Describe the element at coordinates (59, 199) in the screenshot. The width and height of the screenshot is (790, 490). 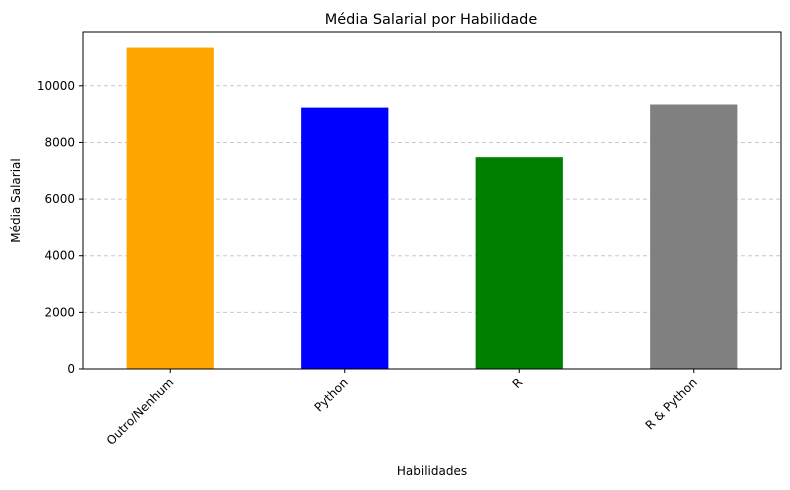
I see `y-tick-label: 6000` at that location.